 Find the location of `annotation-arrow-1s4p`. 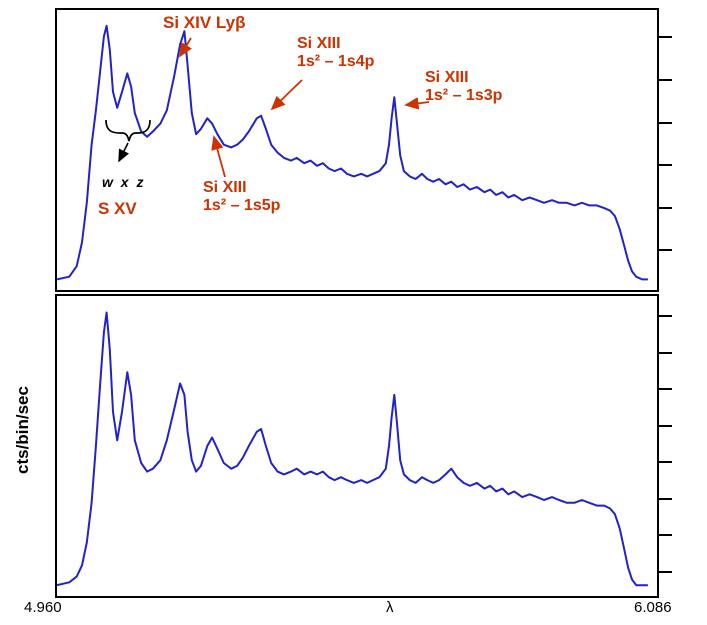

annotation-arrow-1s4p is located at coordinates (286, 95).